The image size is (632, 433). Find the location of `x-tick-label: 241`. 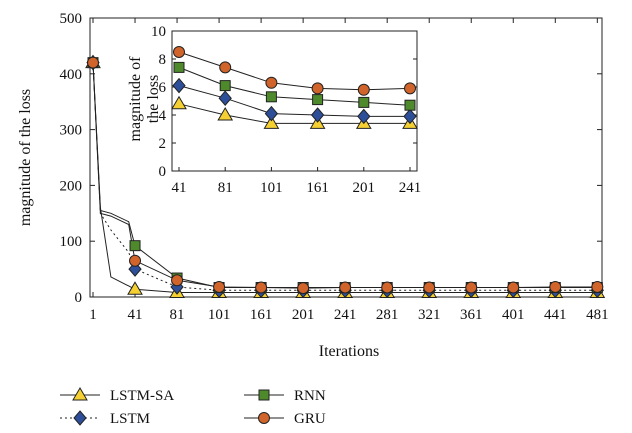

x-tick-label: 241 is located at coordinates (345, 315).